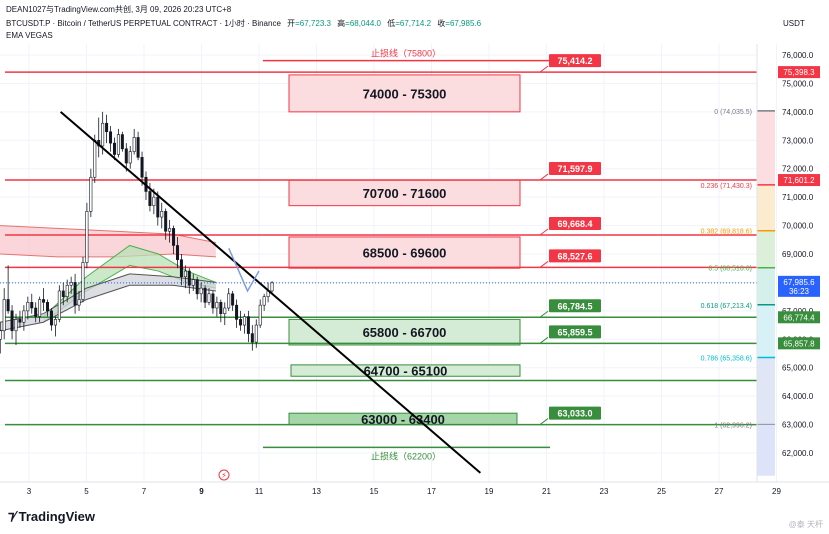  Describe the element at coordinates (799, 343) in the screenshot. I see `axis-price-flag-label: 65,857.8` at that location.